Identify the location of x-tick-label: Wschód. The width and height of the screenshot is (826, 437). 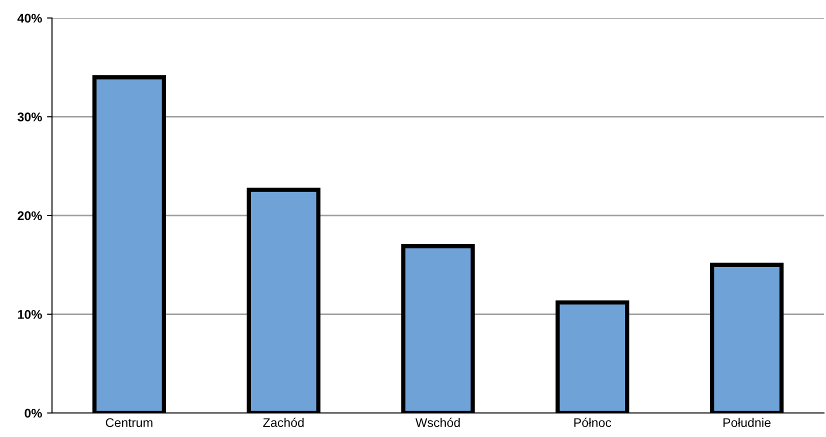
(437, 423).